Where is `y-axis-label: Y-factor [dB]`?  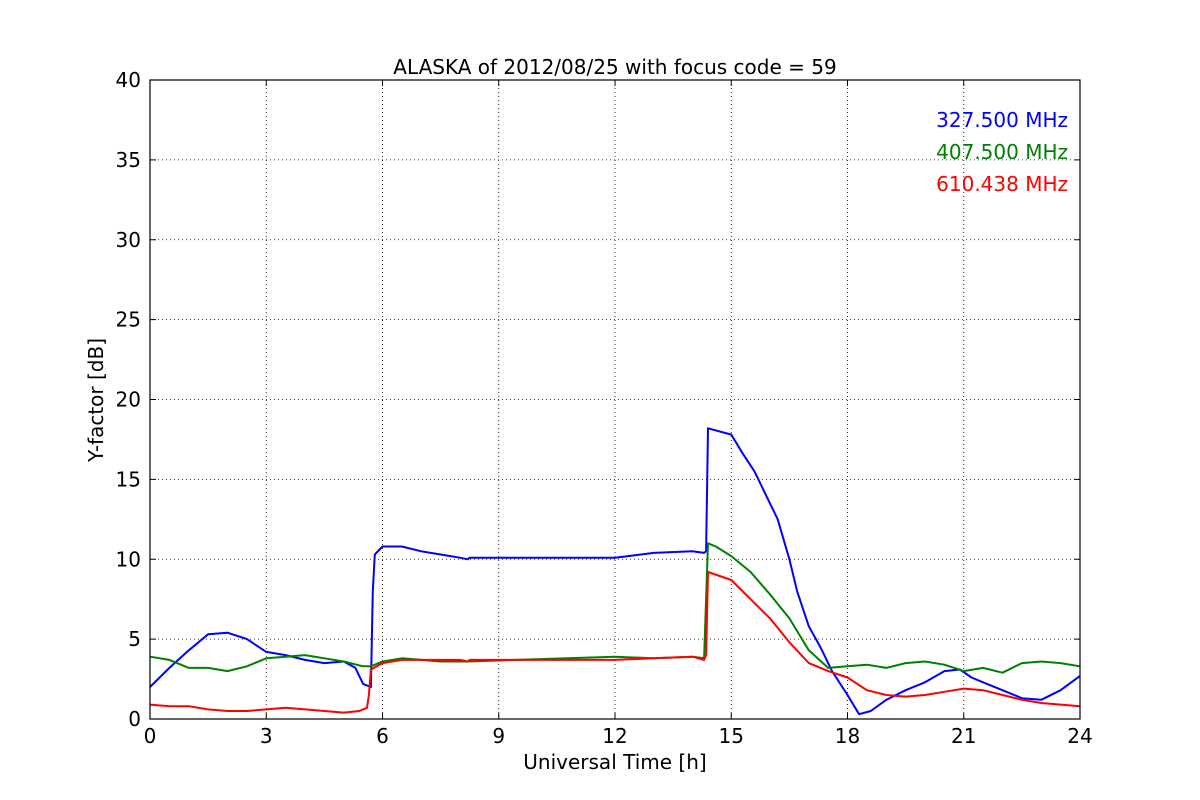
y-axis-label: Y-factor [dB] is located at coordinates (96, 400).